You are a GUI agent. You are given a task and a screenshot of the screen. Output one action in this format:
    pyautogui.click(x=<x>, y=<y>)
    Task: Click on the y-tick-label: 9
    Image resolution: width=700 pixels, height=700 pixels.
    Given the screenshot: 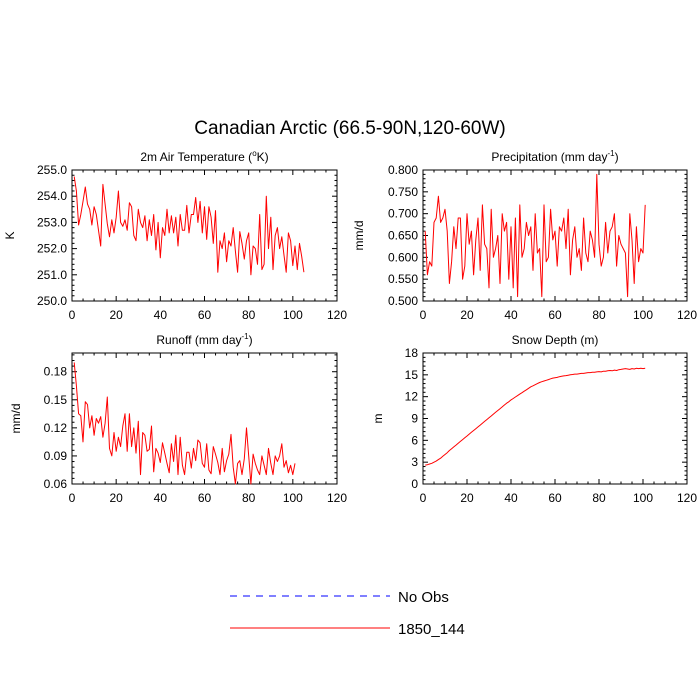 What is the action you would take?
    pyautogui.click(x=414, y=419)
    